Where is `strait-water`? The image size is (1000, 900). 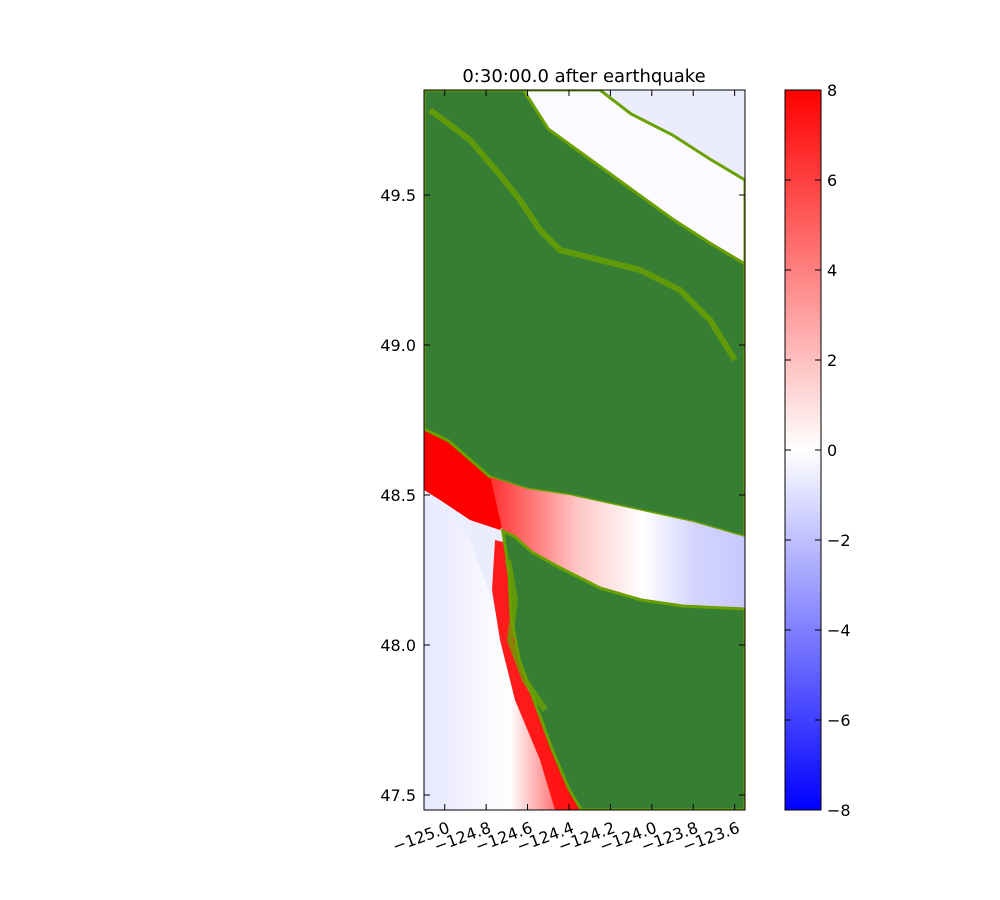 strait-water is located at coordinates (617, 543).